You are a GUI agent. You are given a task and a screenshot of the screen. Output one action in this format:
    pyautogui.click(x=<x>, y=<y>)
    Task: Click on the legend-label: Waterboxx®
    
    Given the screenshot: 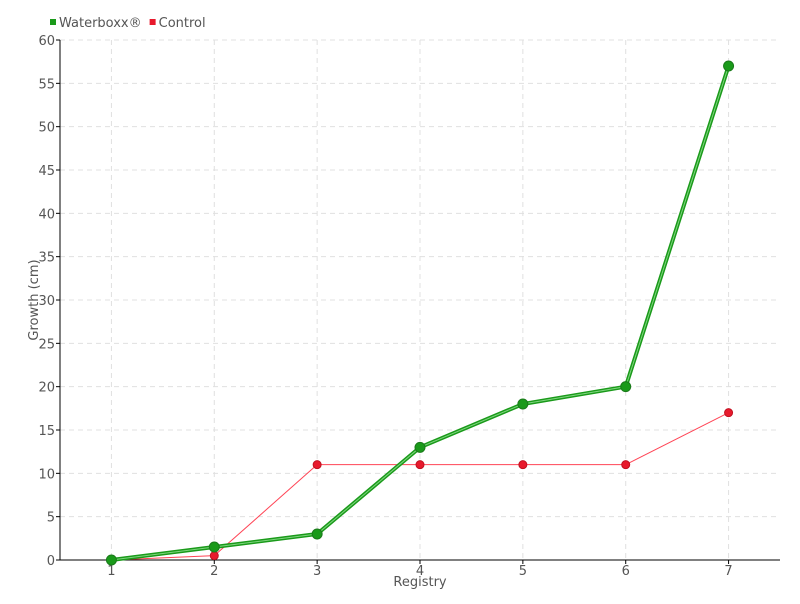 What is the action you would take?
    pyautogui.click(x=100, y=23)
    